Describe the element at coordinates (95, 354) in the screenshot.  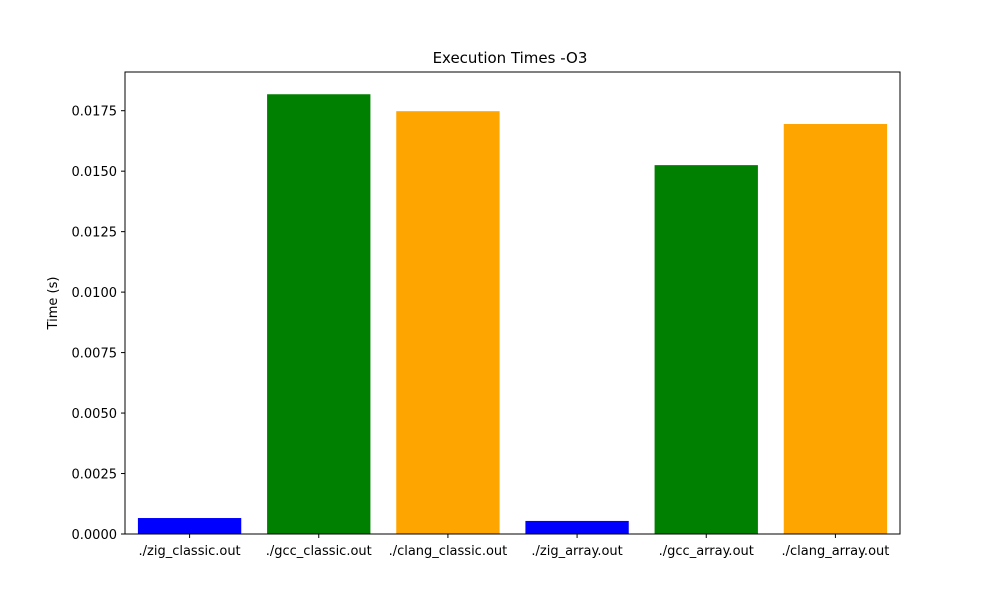
I see `y-tick-label-3: 0.0075` at that location.